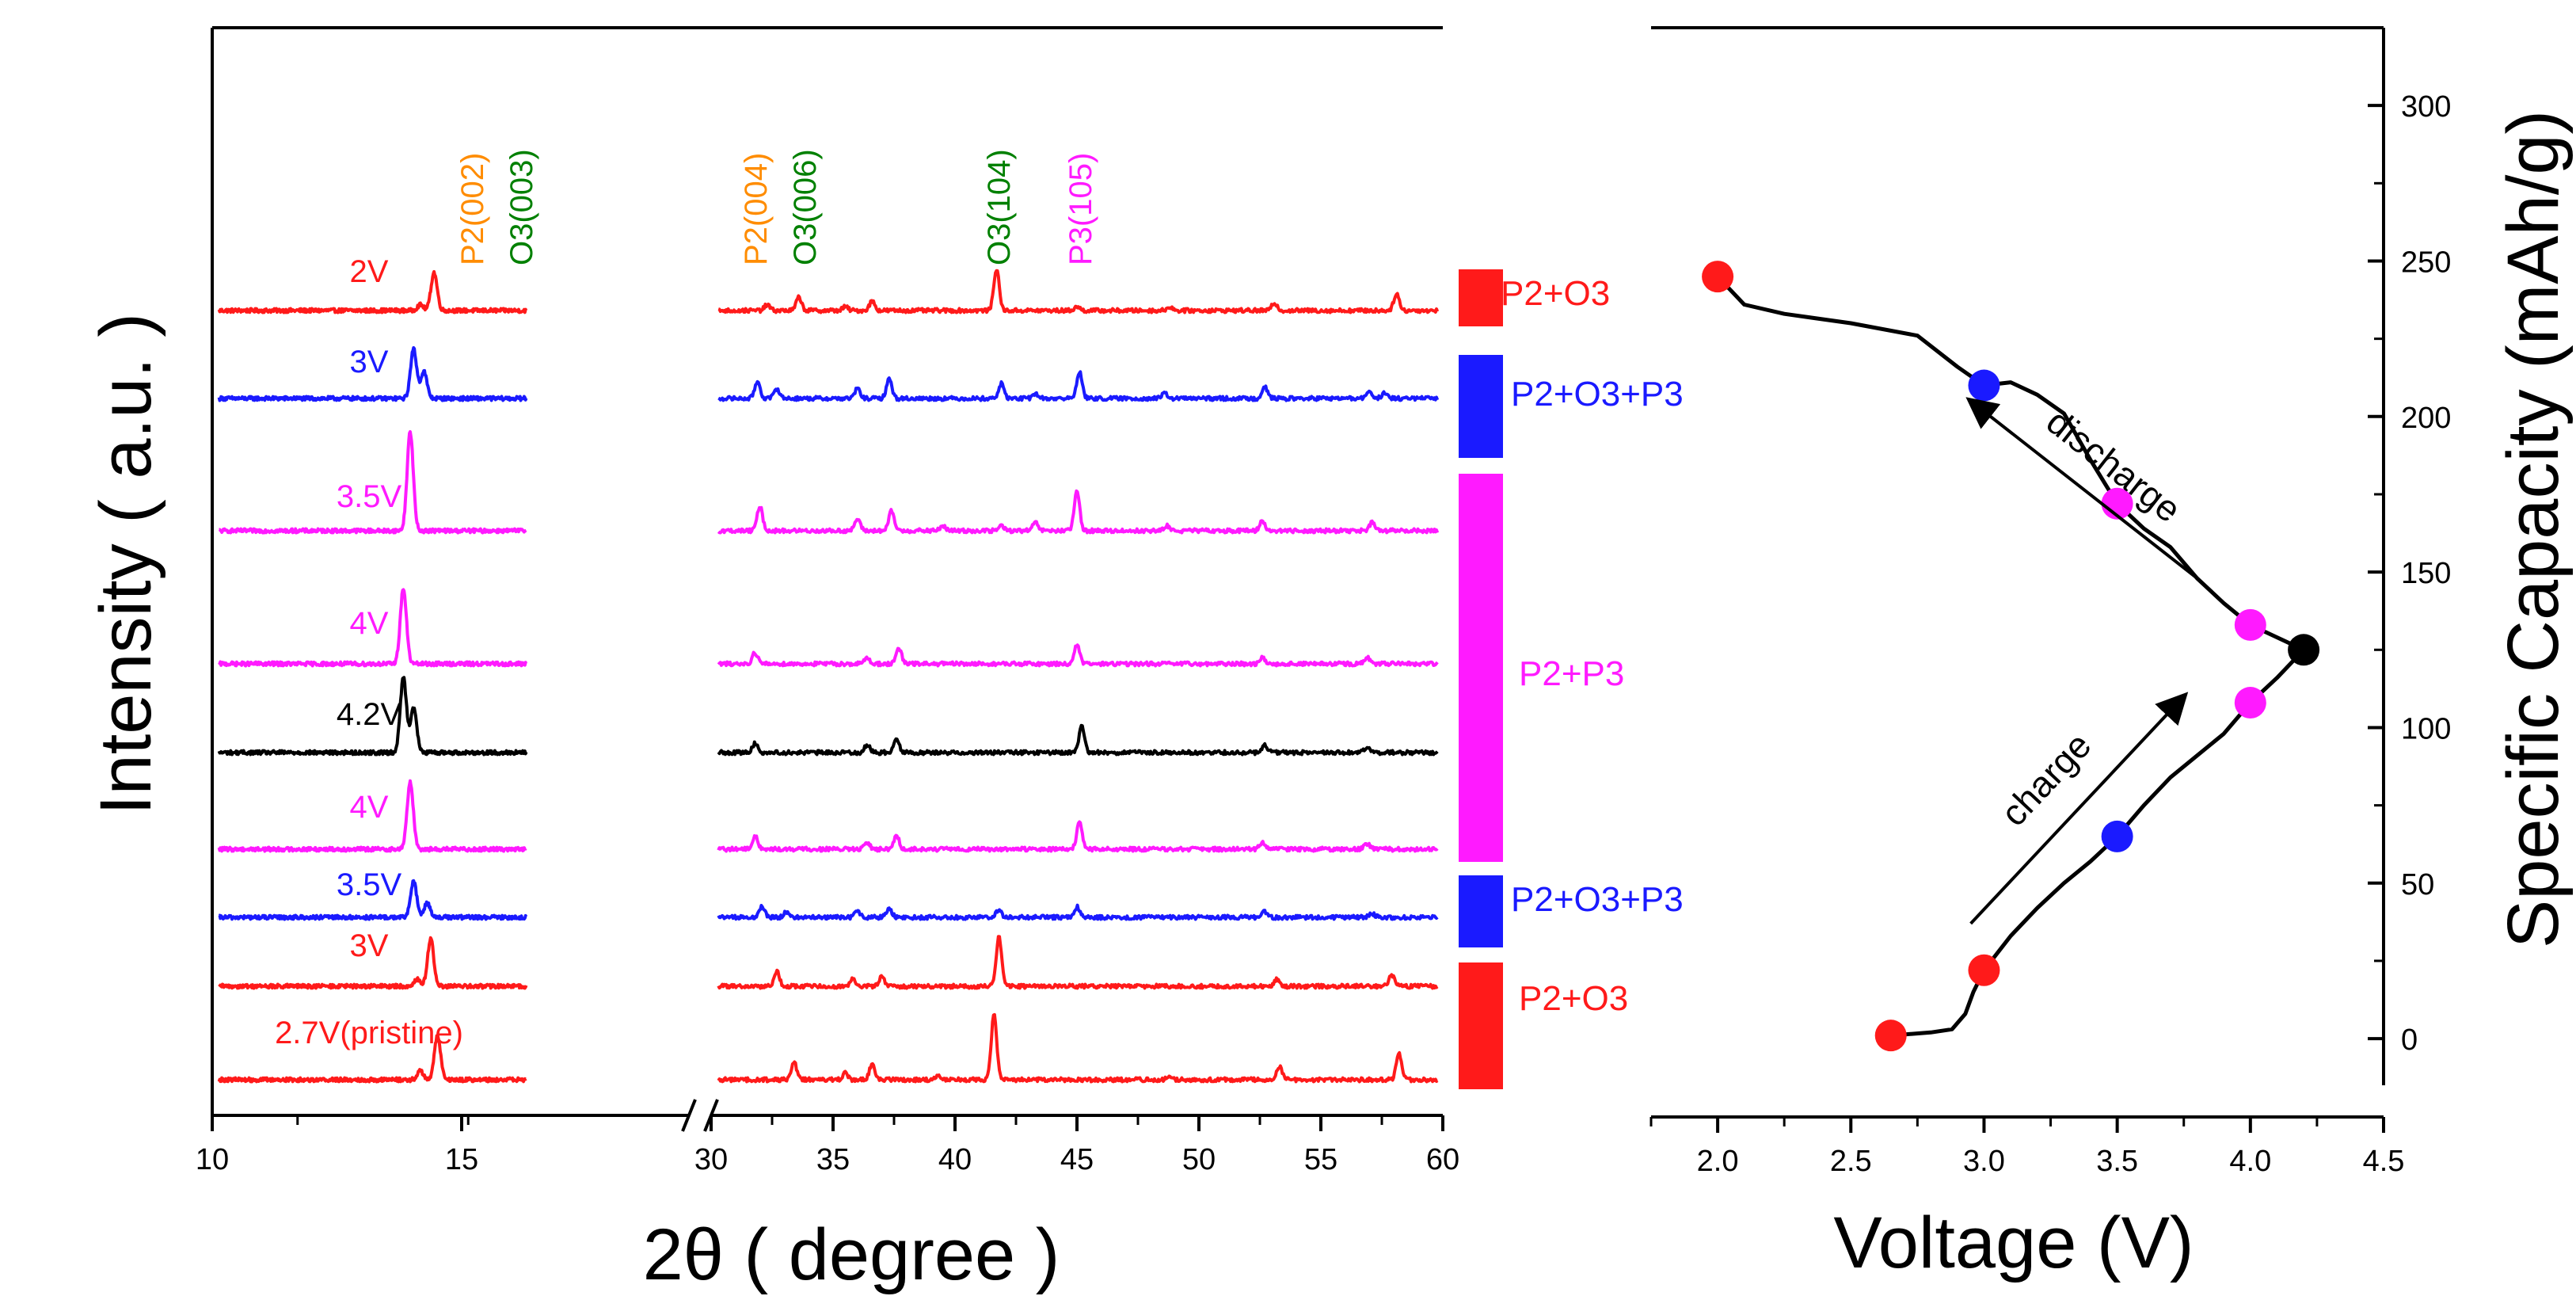  I want to click on xrd-x-tick-label: 60, so click(1442, 1159).